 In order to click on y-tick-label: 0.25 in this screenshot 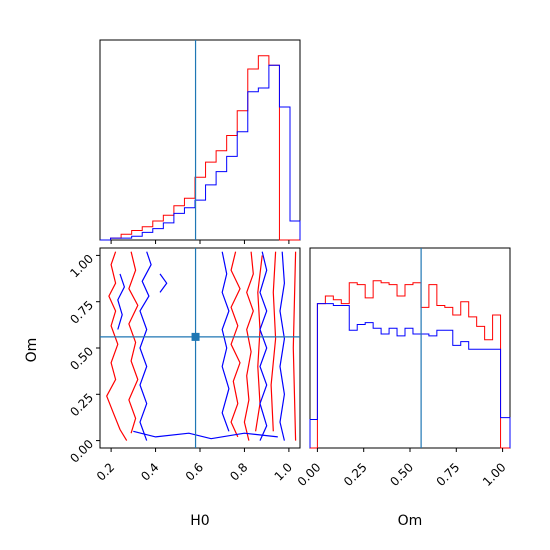, I will do `click(81, 405)`.